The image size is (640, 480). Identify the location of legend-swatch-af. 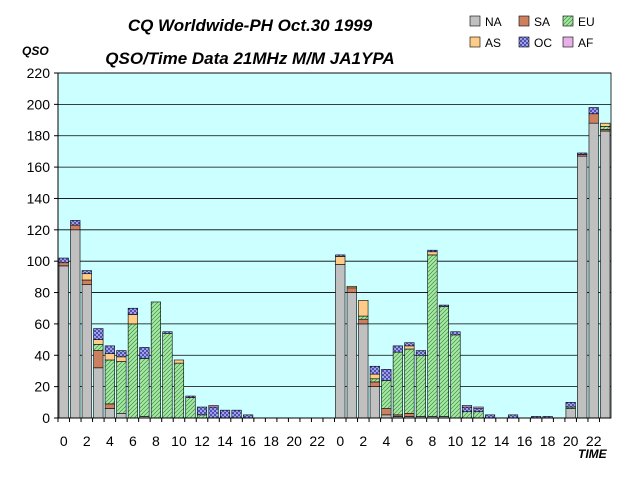
(568, 42).